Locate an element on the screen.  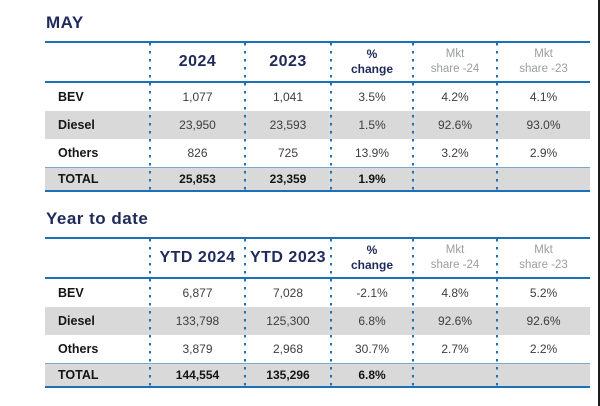
value-cell: 7,028 is located at coordinates (288, 293).